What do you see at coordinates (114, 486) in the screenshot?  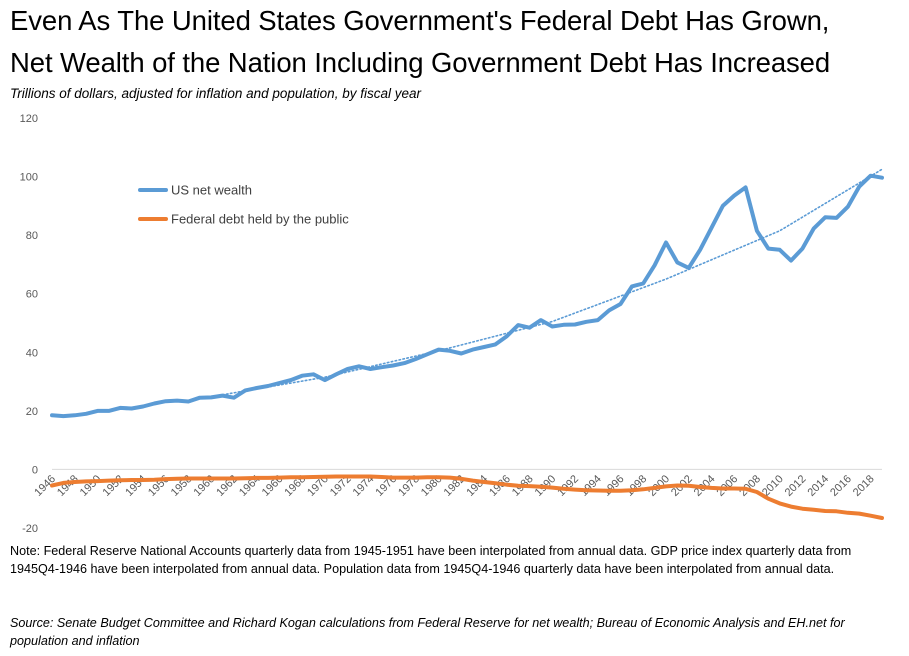 I see `x-tick-label: 1952` at bounding box center [114, 486].